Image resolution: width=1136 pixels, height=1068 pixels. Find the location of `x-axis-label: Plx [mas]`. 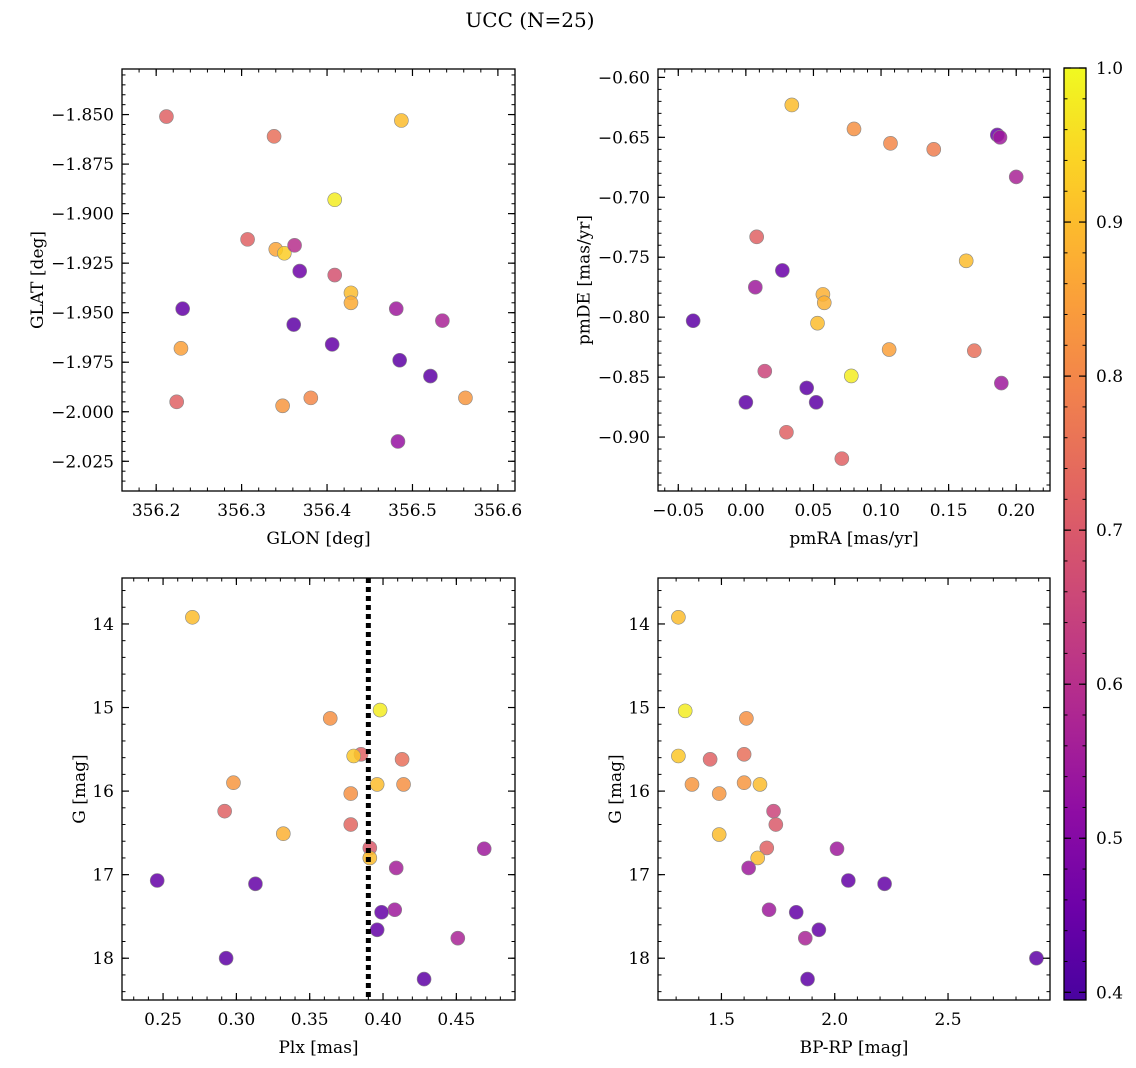

x-axis-label: Plx [mas] is located at coordinates (318, 1048).